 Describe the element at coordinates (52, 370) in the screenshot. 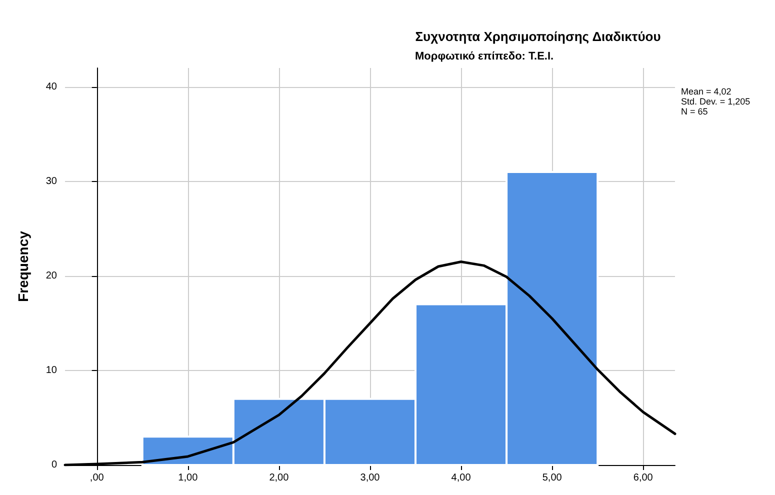

I see `y-tick-label: 10` at that location.